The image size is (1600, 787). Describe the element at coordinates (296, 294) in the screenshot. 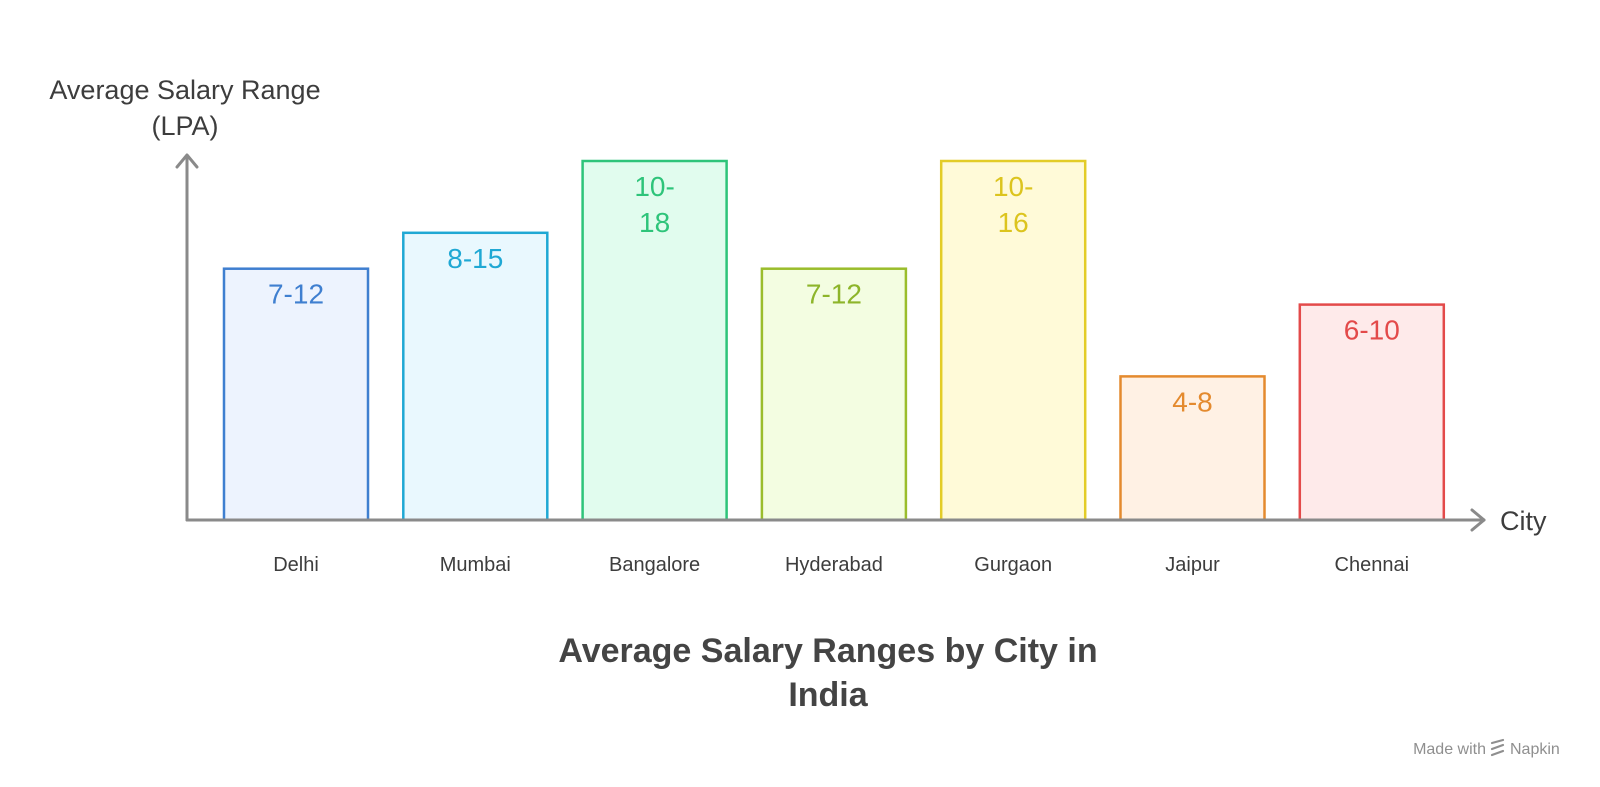

I see `bar-value-label-delhi: 7-12` at that location.